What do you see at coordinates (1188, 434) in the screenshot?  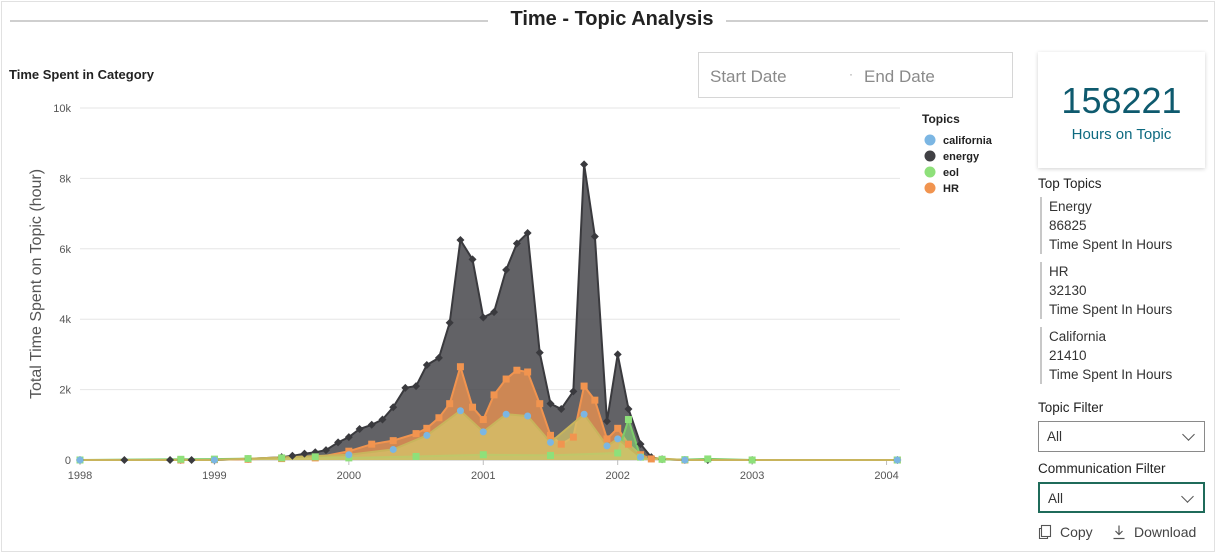 I see `chevron-down-icon` at bounding box center [1188, 434].